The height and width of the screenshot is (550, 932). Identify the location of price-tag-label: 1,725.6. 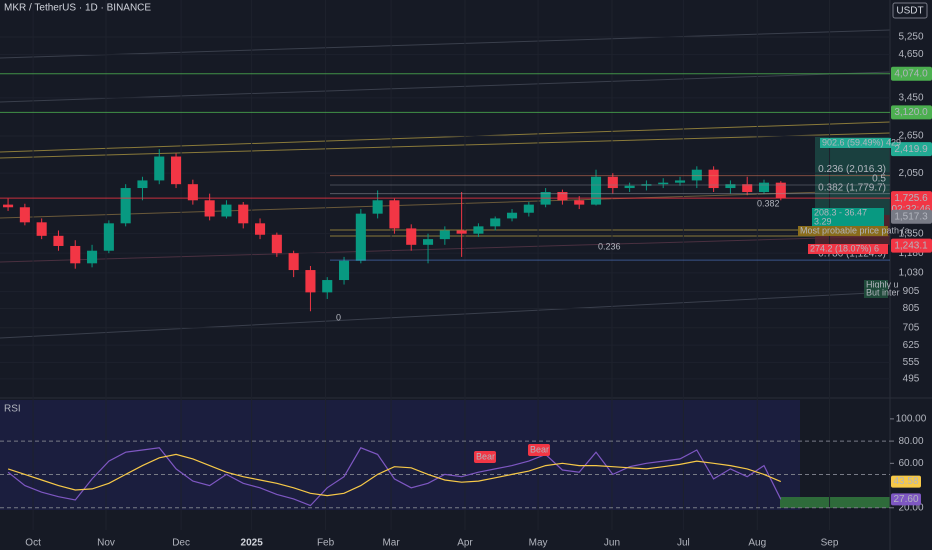
(911, 198).